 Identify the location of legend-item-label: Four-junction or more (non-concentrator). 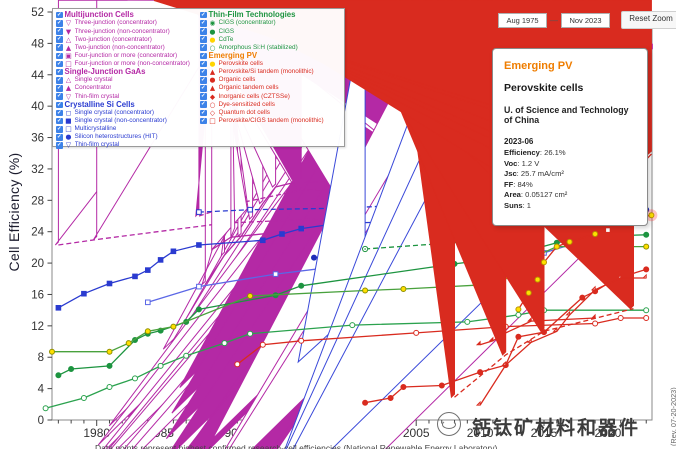
(132, 63).